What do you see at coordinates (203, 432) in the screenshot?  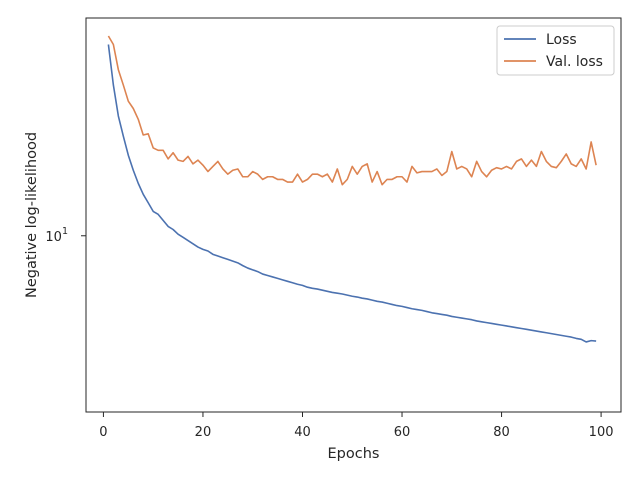 I see `x-tick-label: 20` at bounding box center [203, 432].